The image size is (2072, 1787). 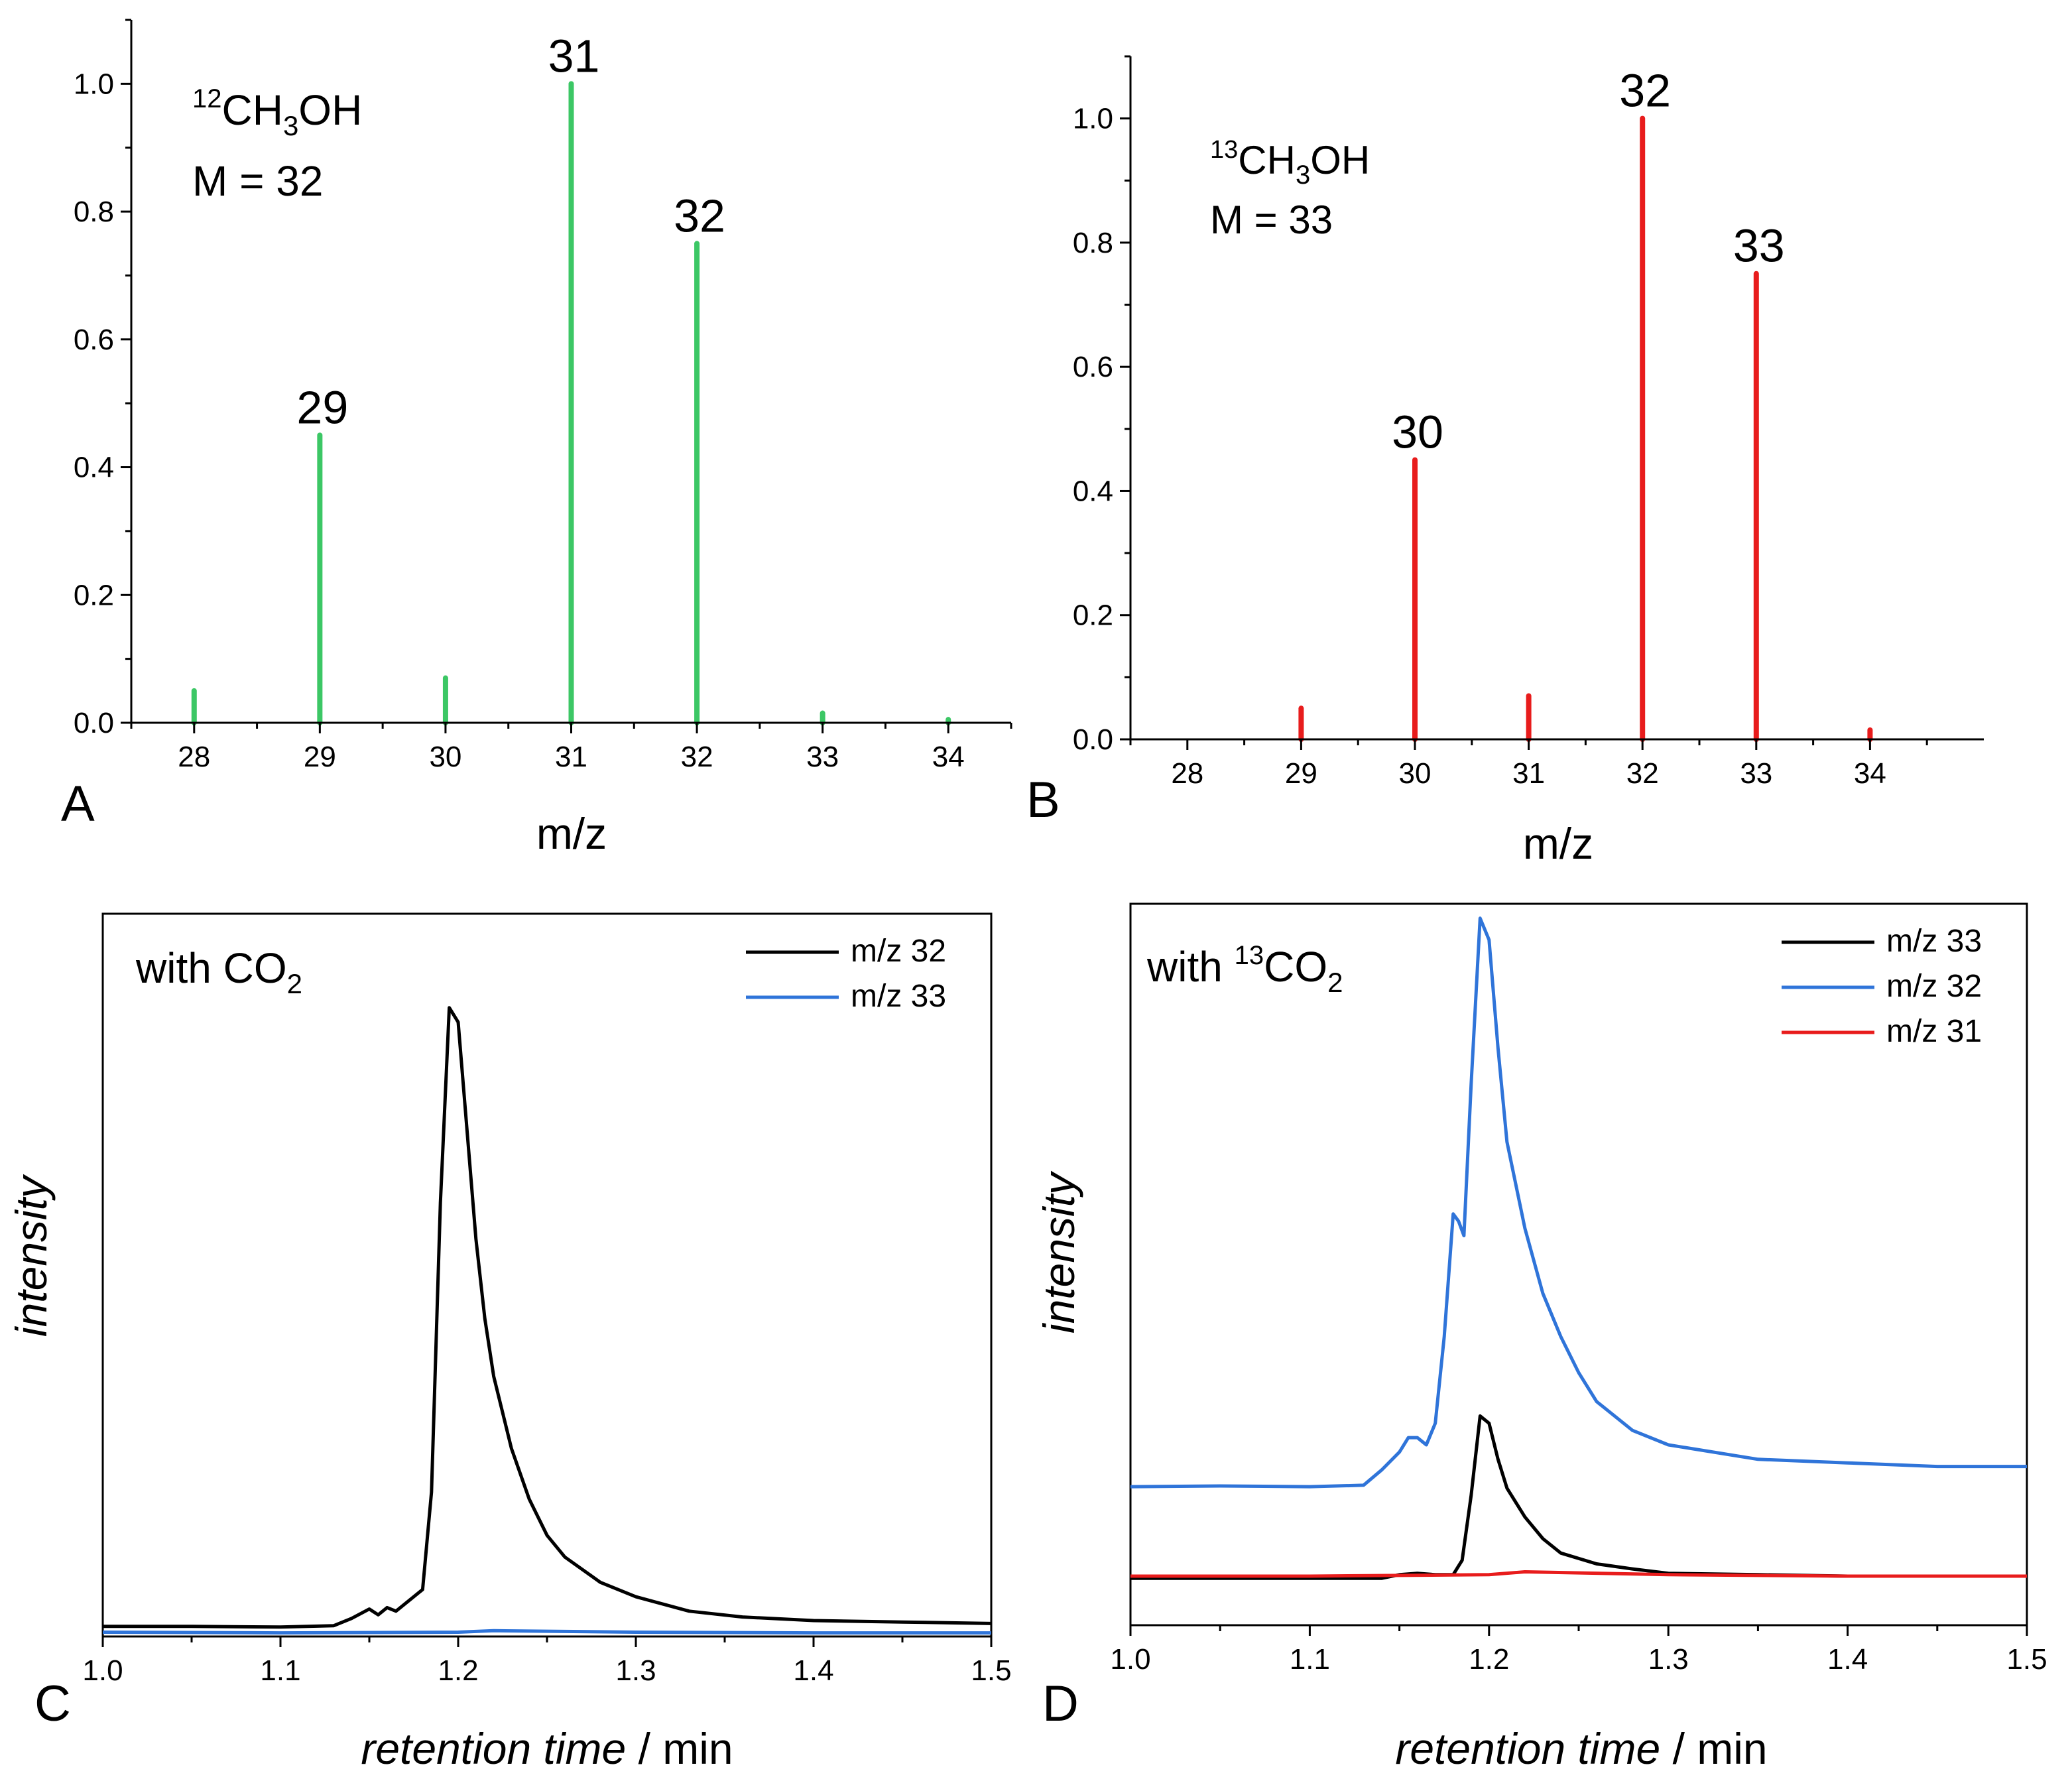 I want to click on panel-b-compound-iso: 13, so click(x=1224, y=150).